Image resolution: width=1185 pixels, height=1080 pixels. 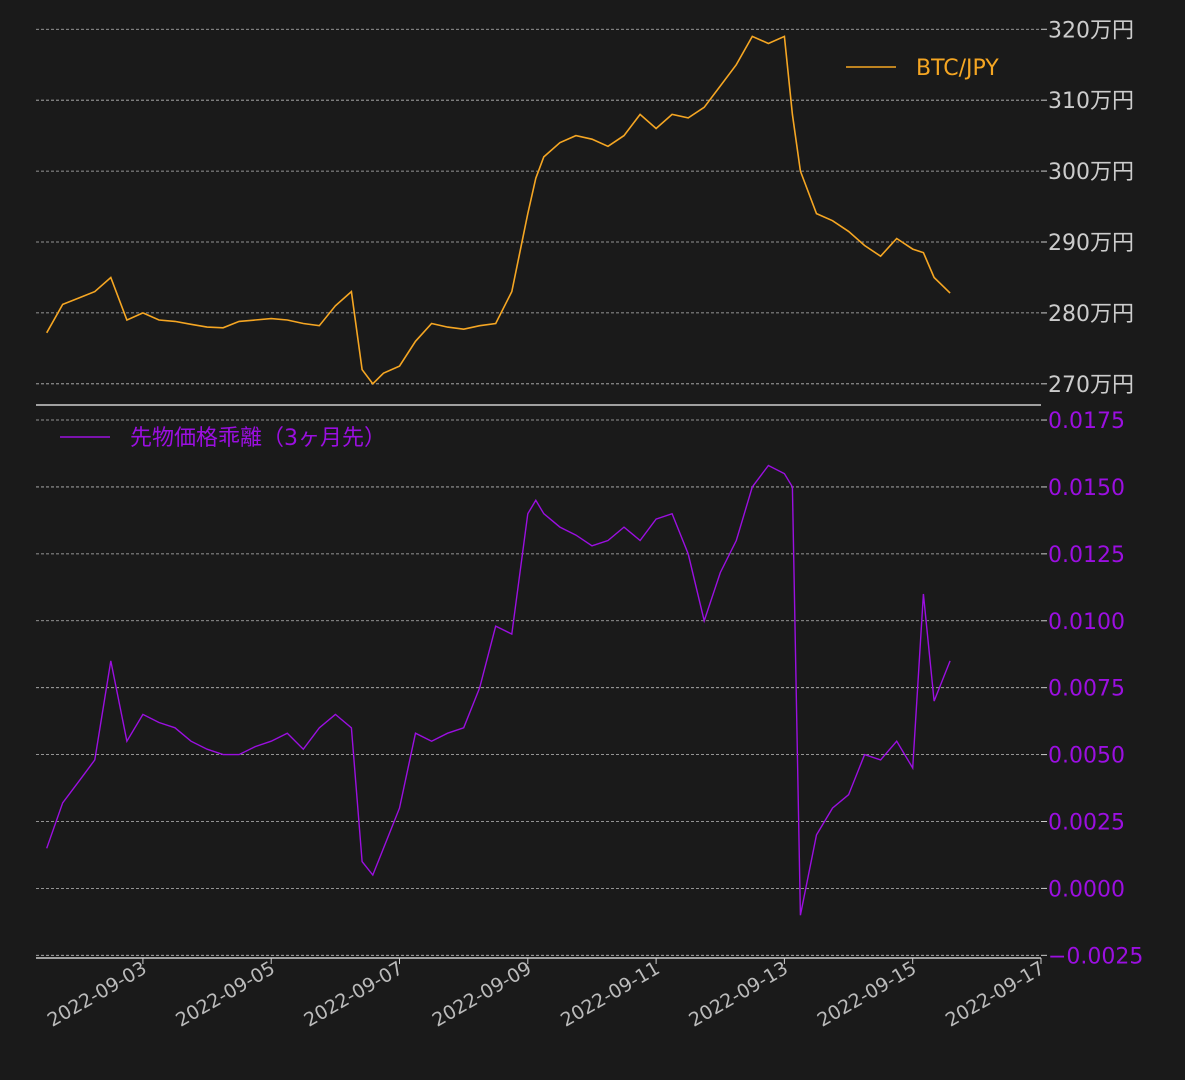 What do you see at coordinates (1091, 243) in the screenshot?
I see `price-y-tick-label: 290万円` at bounding box center [1091, 243].